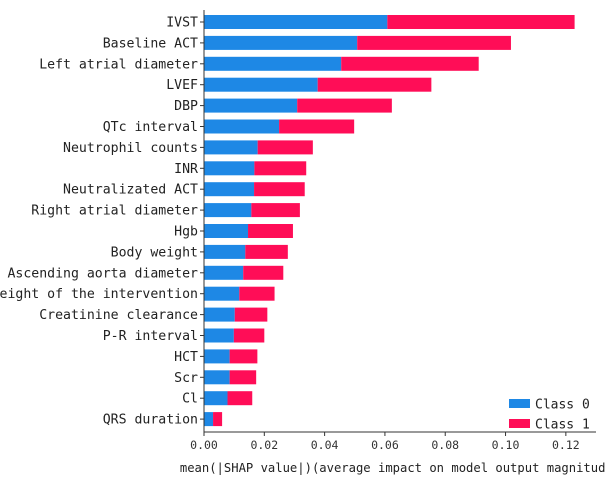 The height and width of the screenshot is (482, 605). I want to click on x-tick-label: 0.02, so click(264, 445).